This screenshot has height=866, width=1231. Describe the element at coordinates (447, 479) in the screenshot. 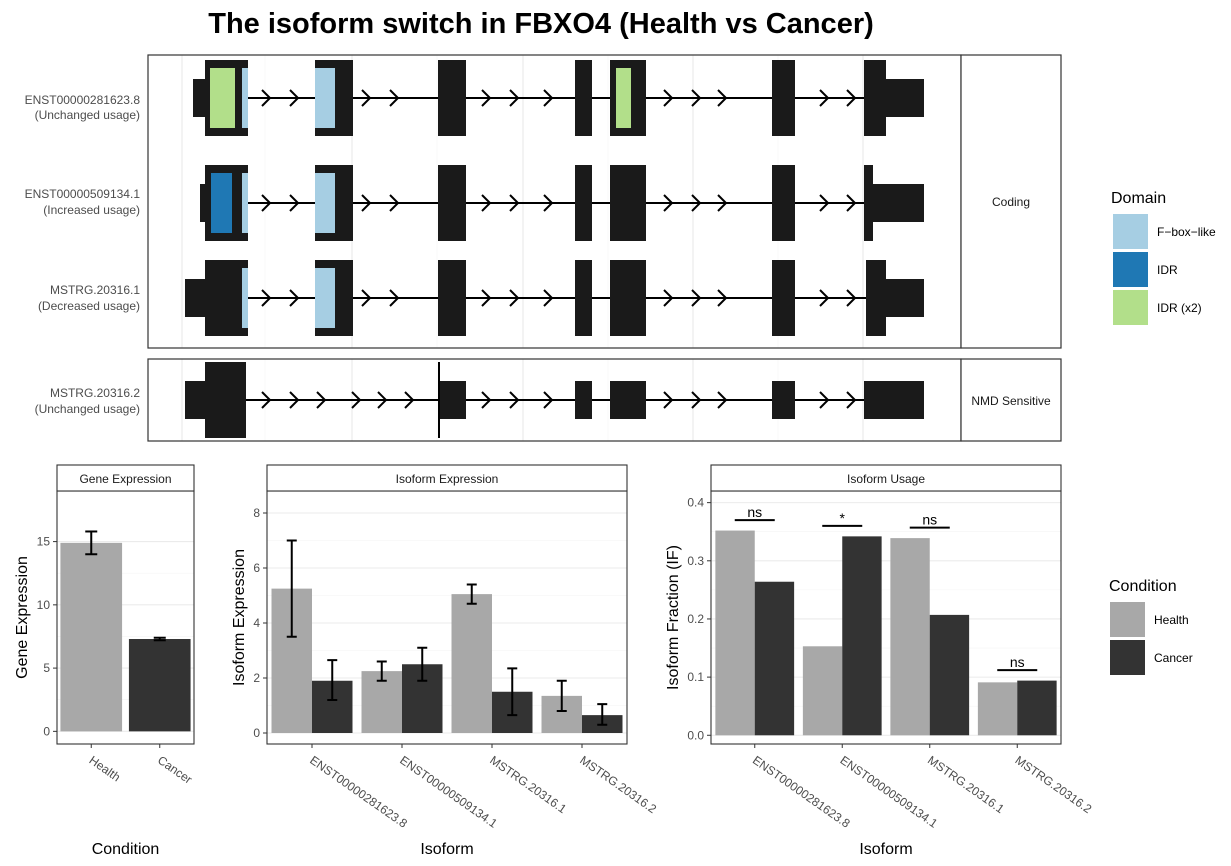

I see `panel-title: Isoform Expression` at that location.